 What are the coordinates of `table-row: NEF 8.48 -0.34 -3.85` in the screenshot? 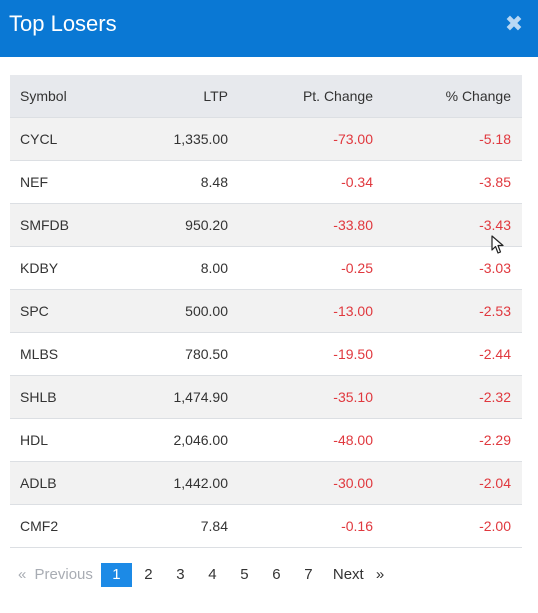 It's located at (266, 182).